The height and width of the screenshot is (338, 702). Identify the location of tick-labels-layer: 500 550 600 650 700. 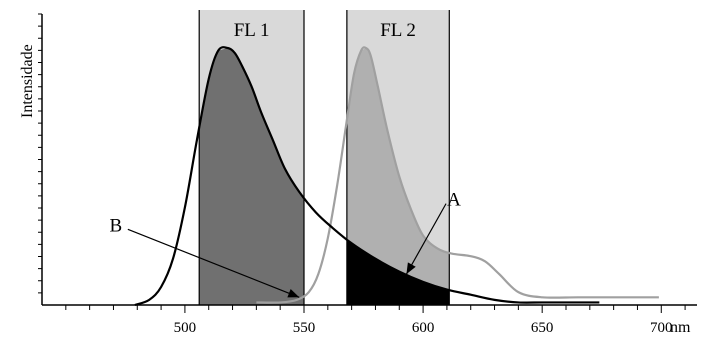
(423, 328).